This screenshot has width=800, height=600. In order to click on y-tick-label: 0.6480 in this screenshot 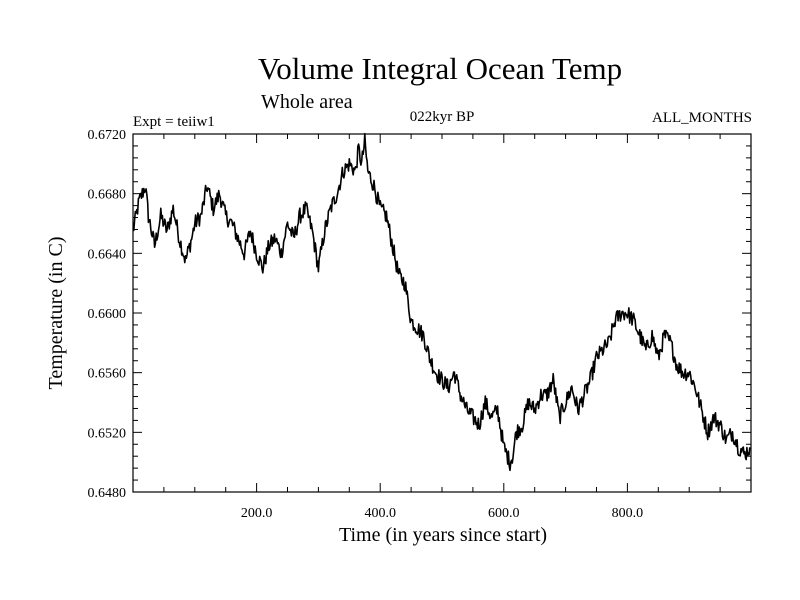, I will do `click(107, 493)`.